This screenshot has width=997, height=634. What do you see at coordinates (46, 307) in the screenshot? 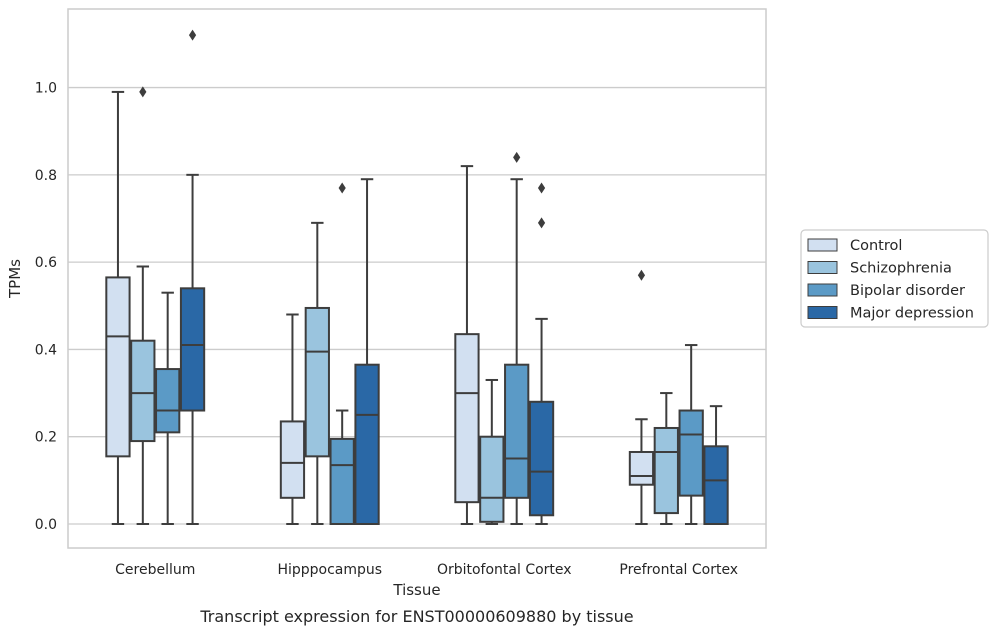
I see `y-tick-labels: 0.0 0.2 0.4 0.6 0.8 1.0` at bounding box center [46, 307].